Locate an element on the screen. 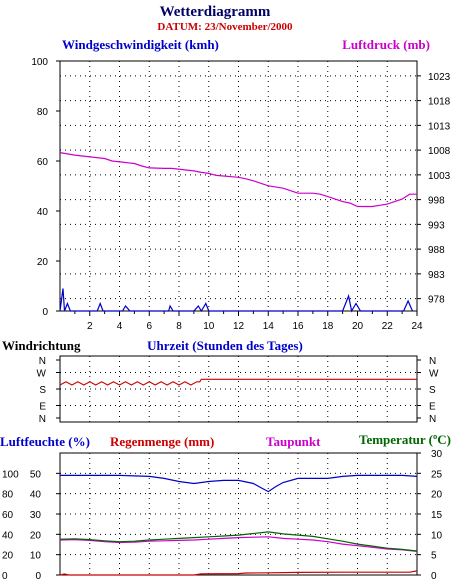 The image size is (461, 585). panel-1-x-tick-label: 10 is located at coordinates (209, 326).